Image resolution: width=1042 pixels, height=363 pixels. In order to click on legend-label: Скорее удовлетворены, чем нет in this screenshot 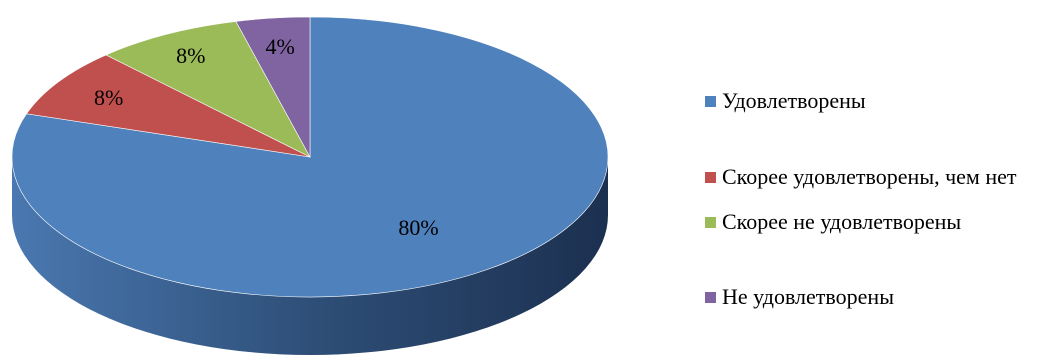, I will do `click(869, 176)`.